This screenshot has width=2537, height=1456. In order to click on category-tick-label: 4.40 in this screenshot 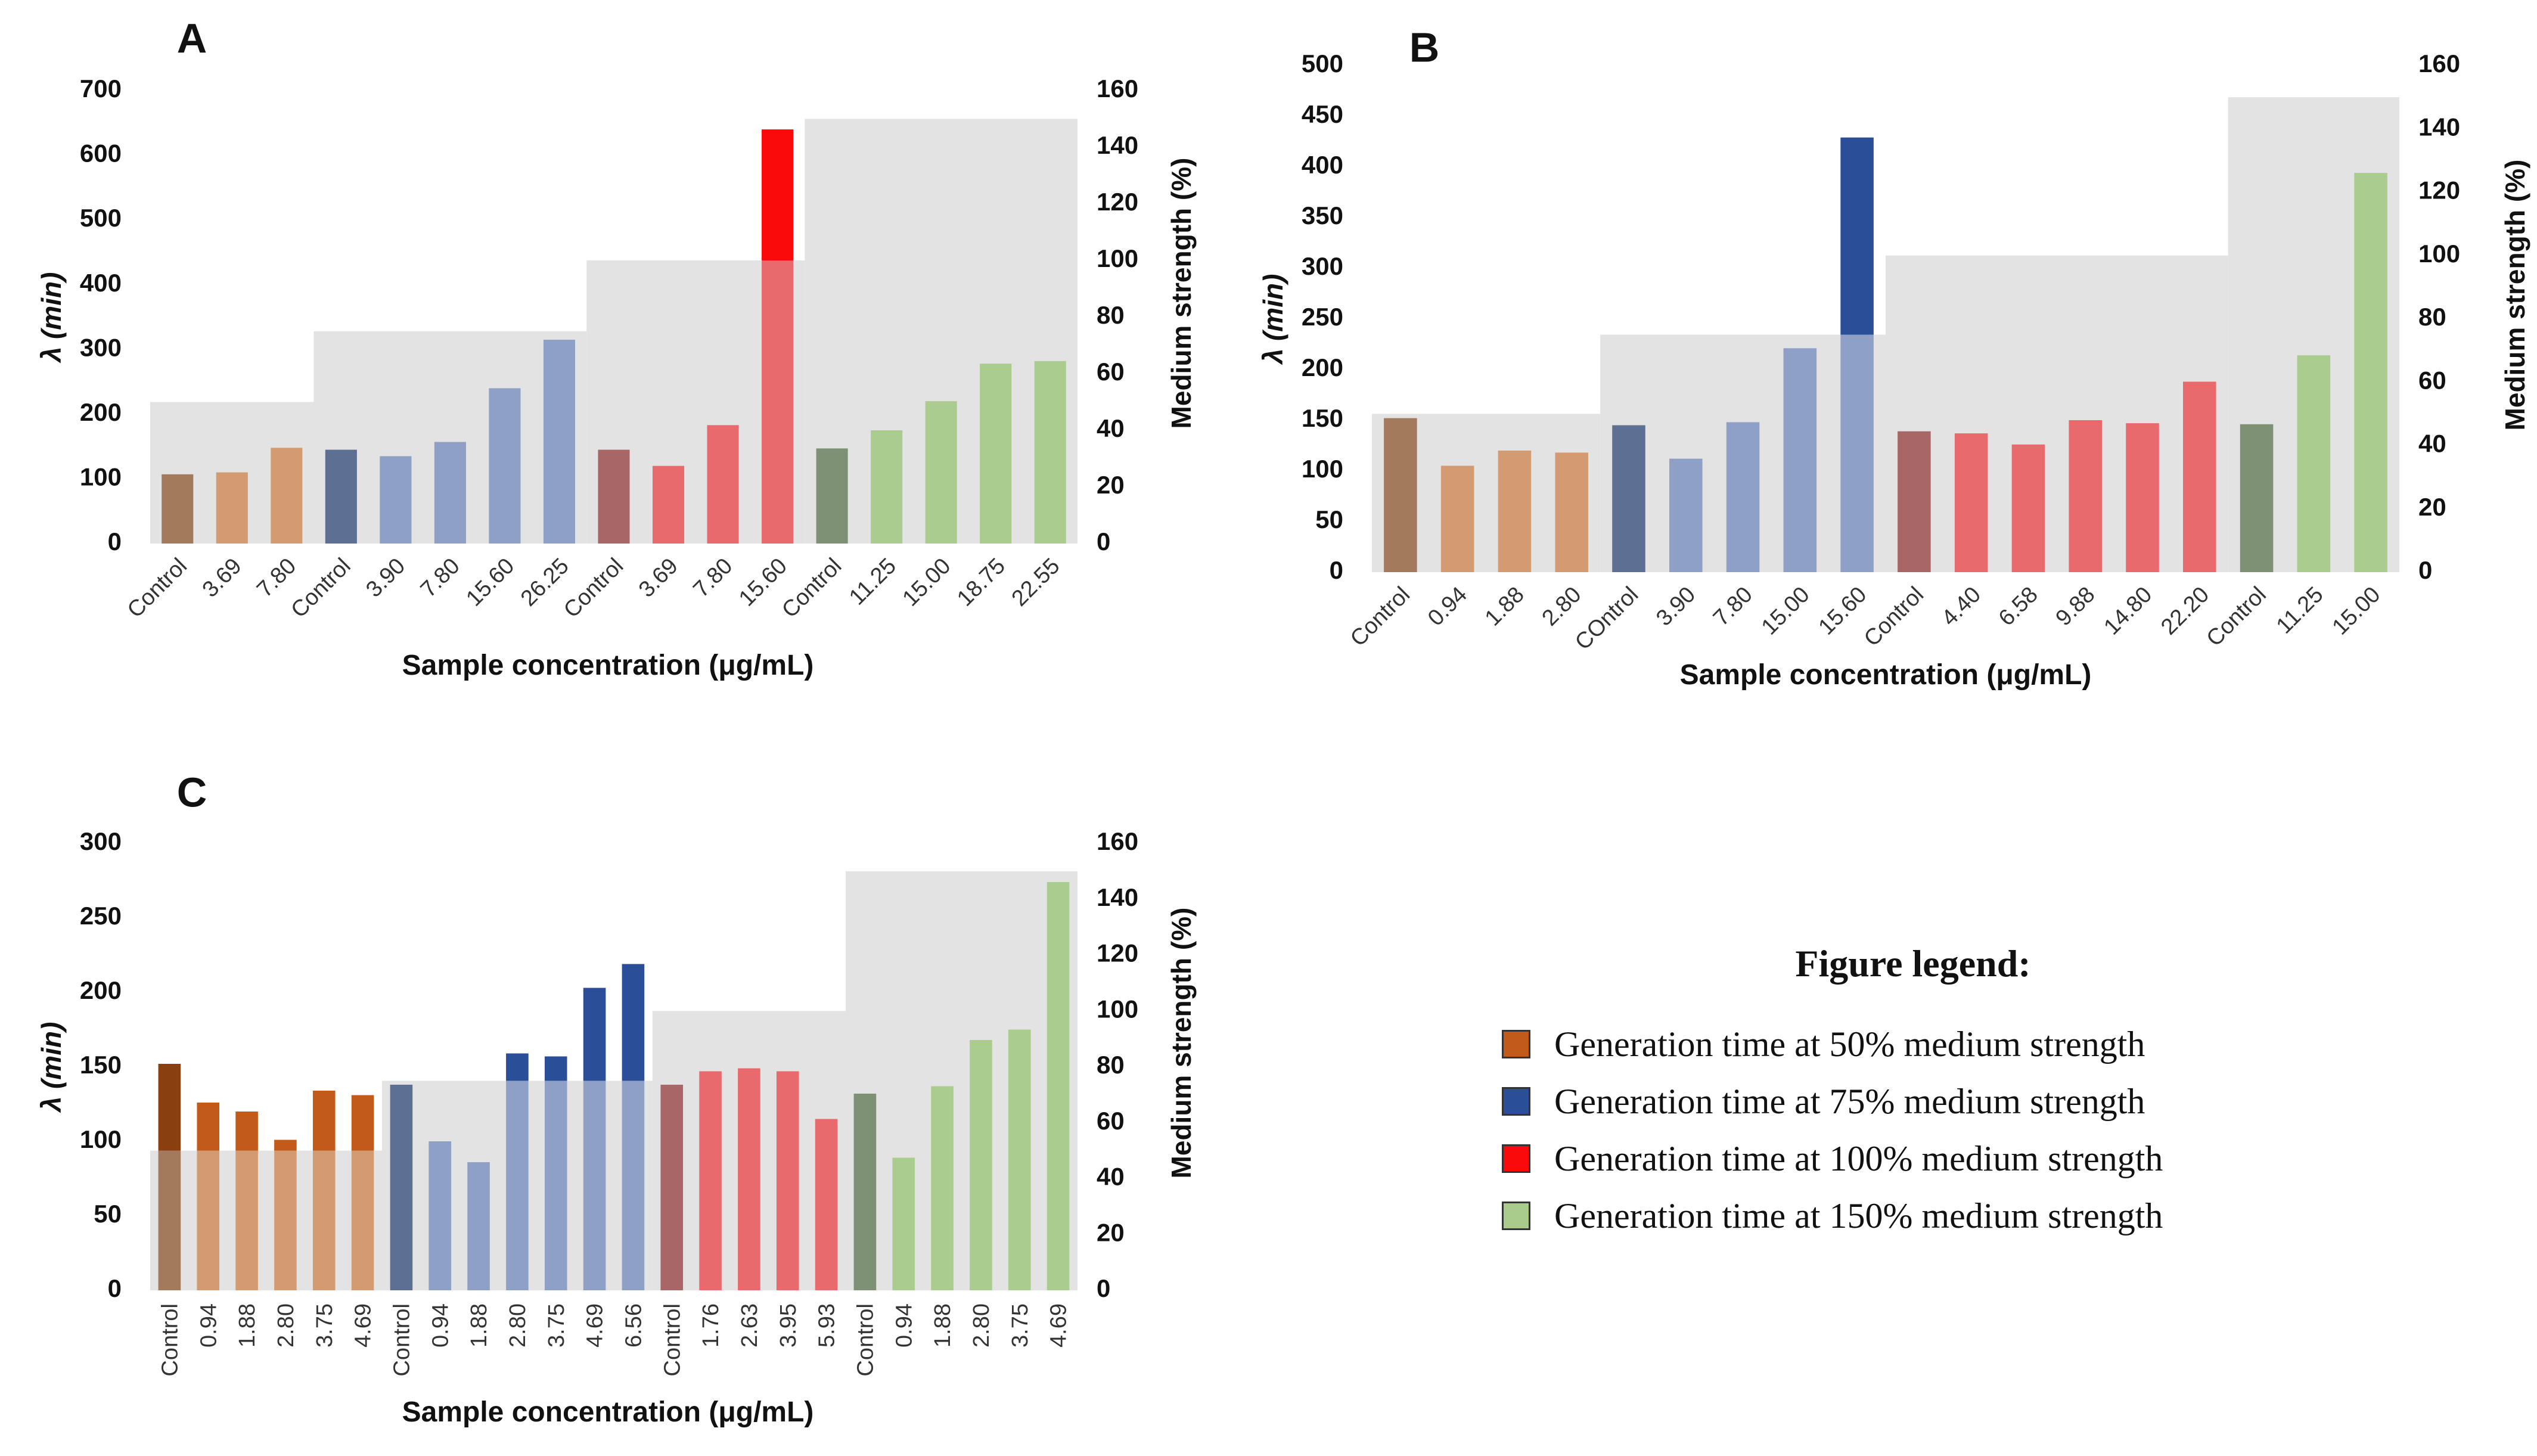, I will do `click(1961, 607)`.